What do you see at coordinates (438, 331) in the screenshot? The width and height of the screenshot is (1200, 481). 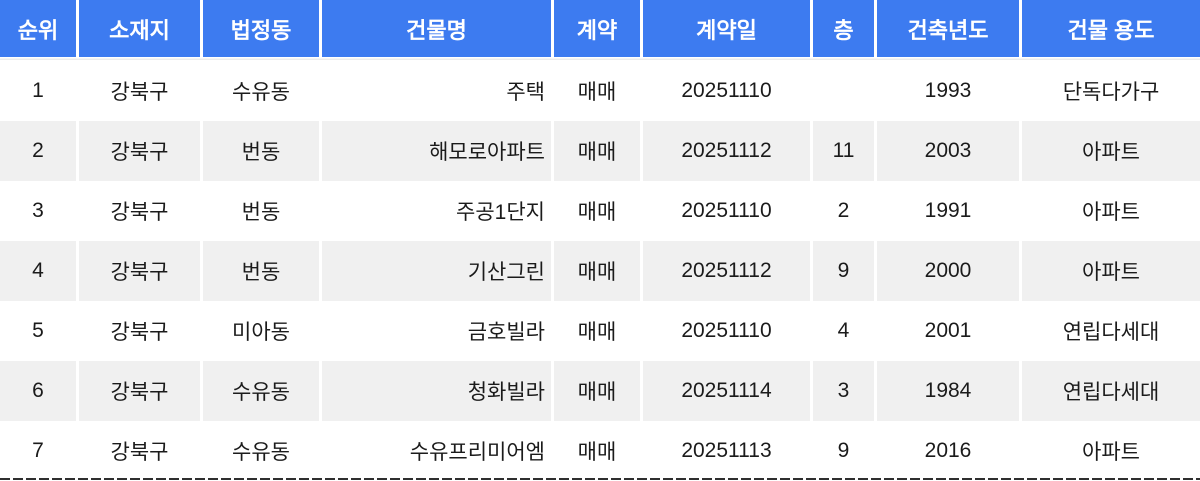 I see `table-cell: 금호빌라` at bounding box center [438, 331].